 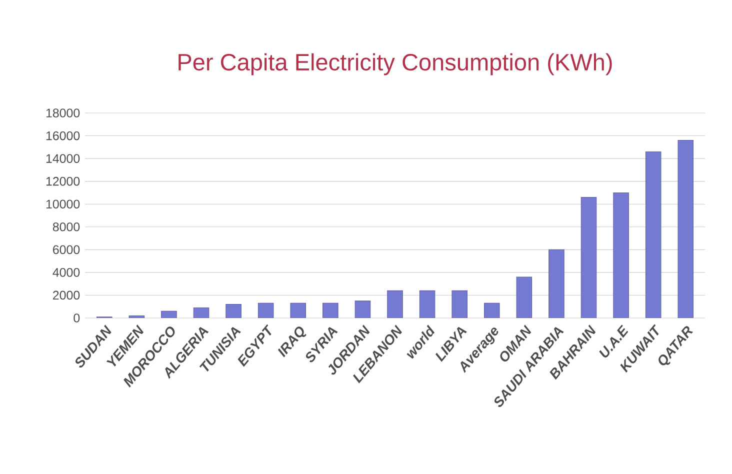 What do you see at coordinates (77, 318) in the screenshot?
I see `y-tick-label: 0` at bounding box center [77, 318].